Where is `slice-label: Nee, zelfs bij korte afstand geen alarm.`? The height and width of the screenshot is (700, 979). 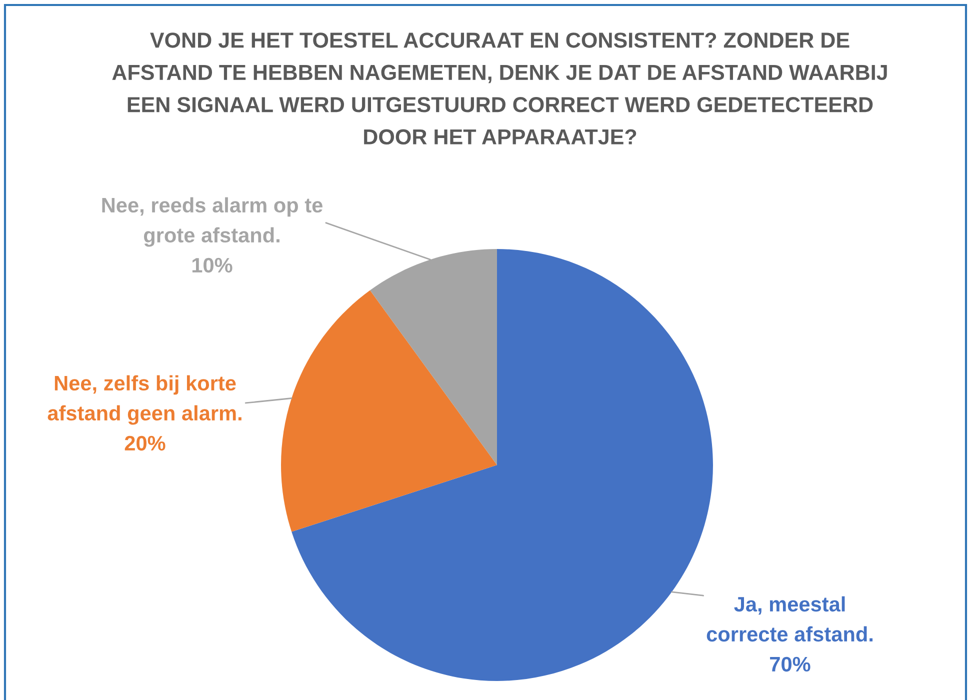 slice-label: Nee, zelfs bij korte afstand geen alarm. is located at coordinates (145, 400).